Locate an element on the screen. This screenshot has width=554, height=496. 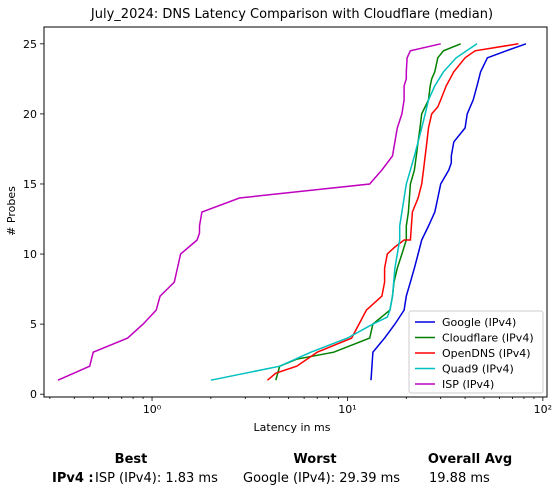
legend-box is located at coordinates (476, 352).